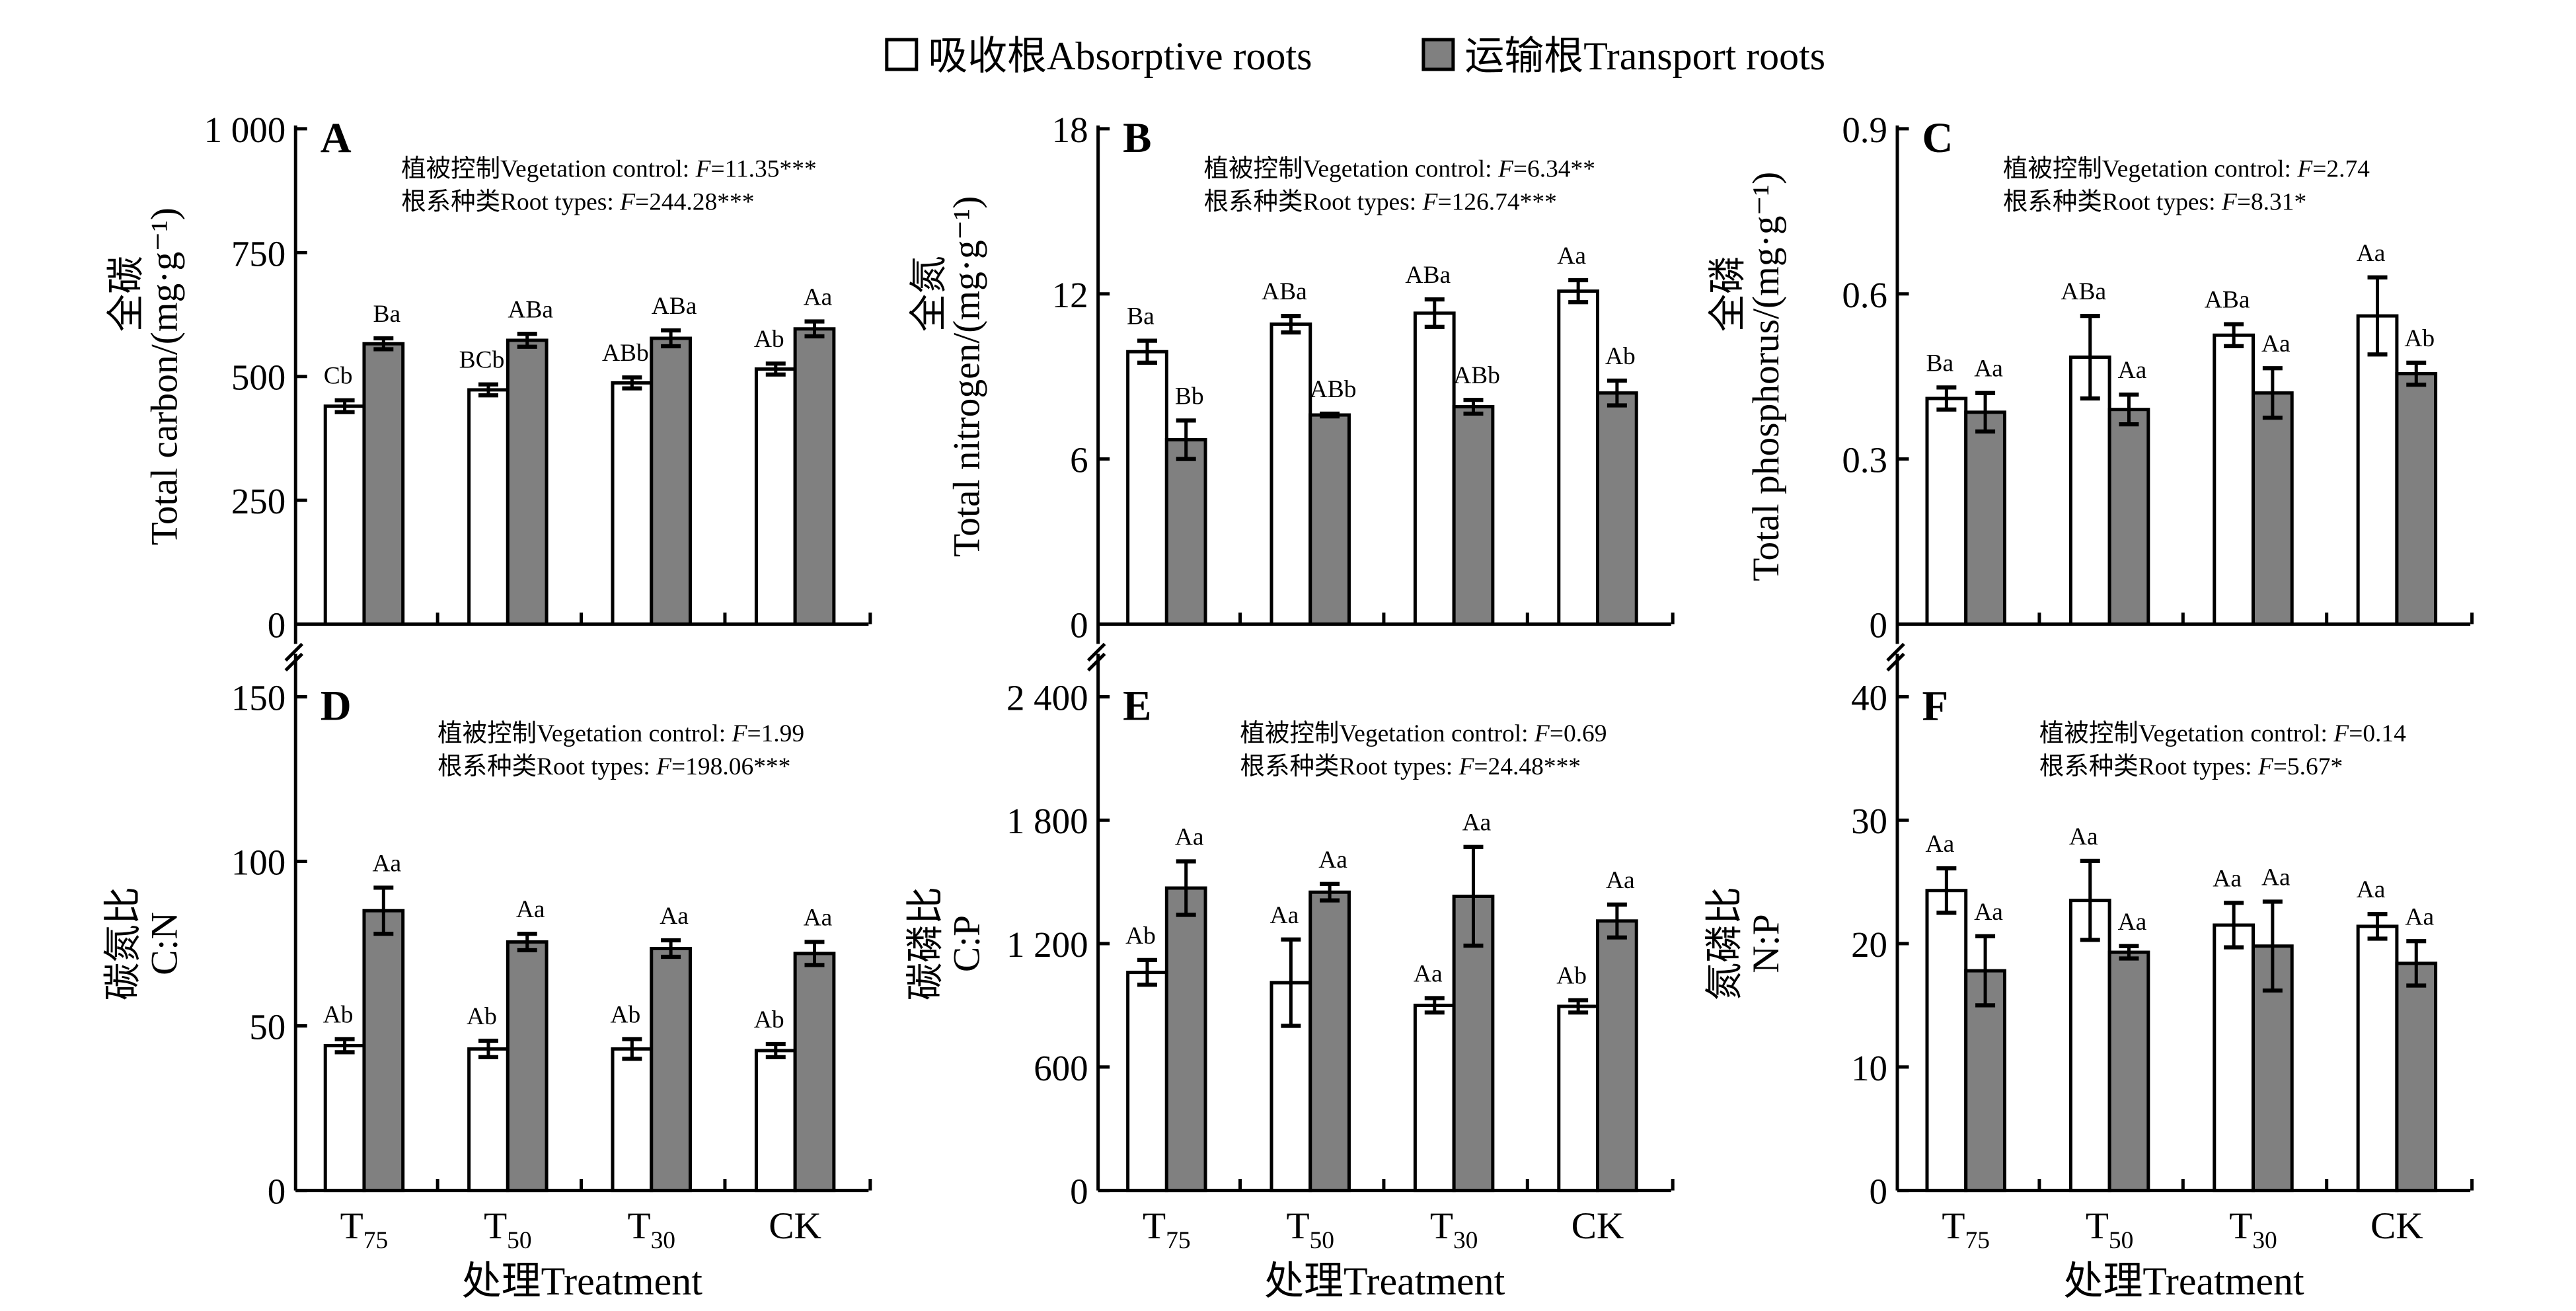  I want to click on y-tick-label: 750, so click(258, 253).